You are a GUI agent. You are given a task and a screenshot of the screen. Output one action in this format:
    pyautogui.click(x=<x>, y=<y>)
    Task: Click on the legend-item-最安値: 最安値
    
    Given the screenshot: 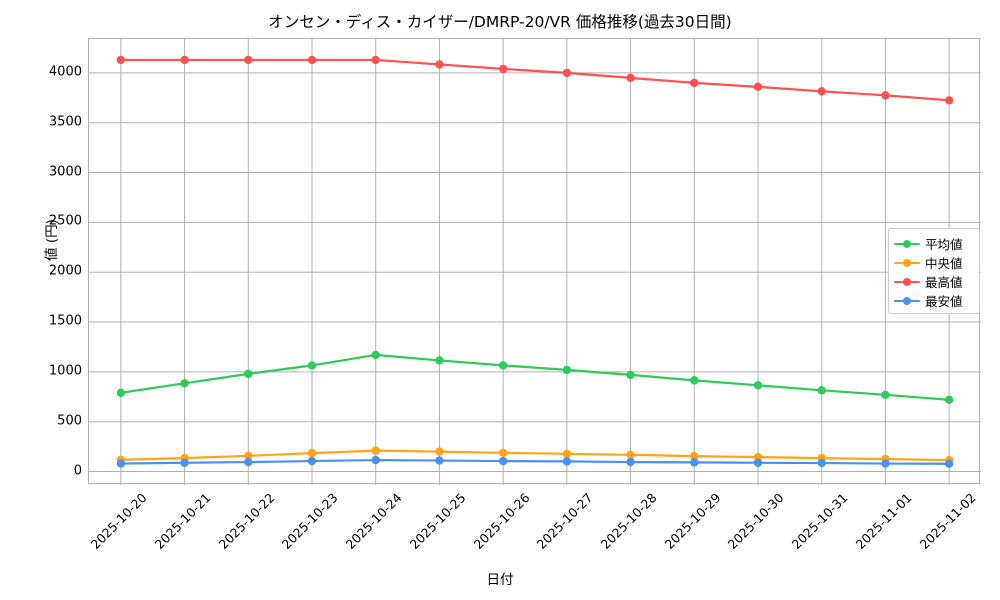 What is the action you would take?
    pyautogui.click(x=933, y=300)
    